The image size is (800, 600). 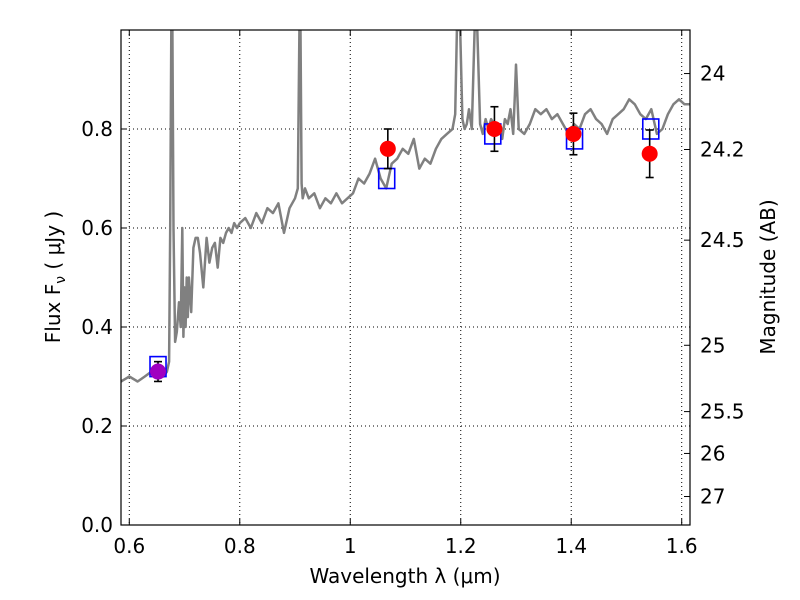 I want to click on y-tick-label: 0.0, so click(x=97, y=525).